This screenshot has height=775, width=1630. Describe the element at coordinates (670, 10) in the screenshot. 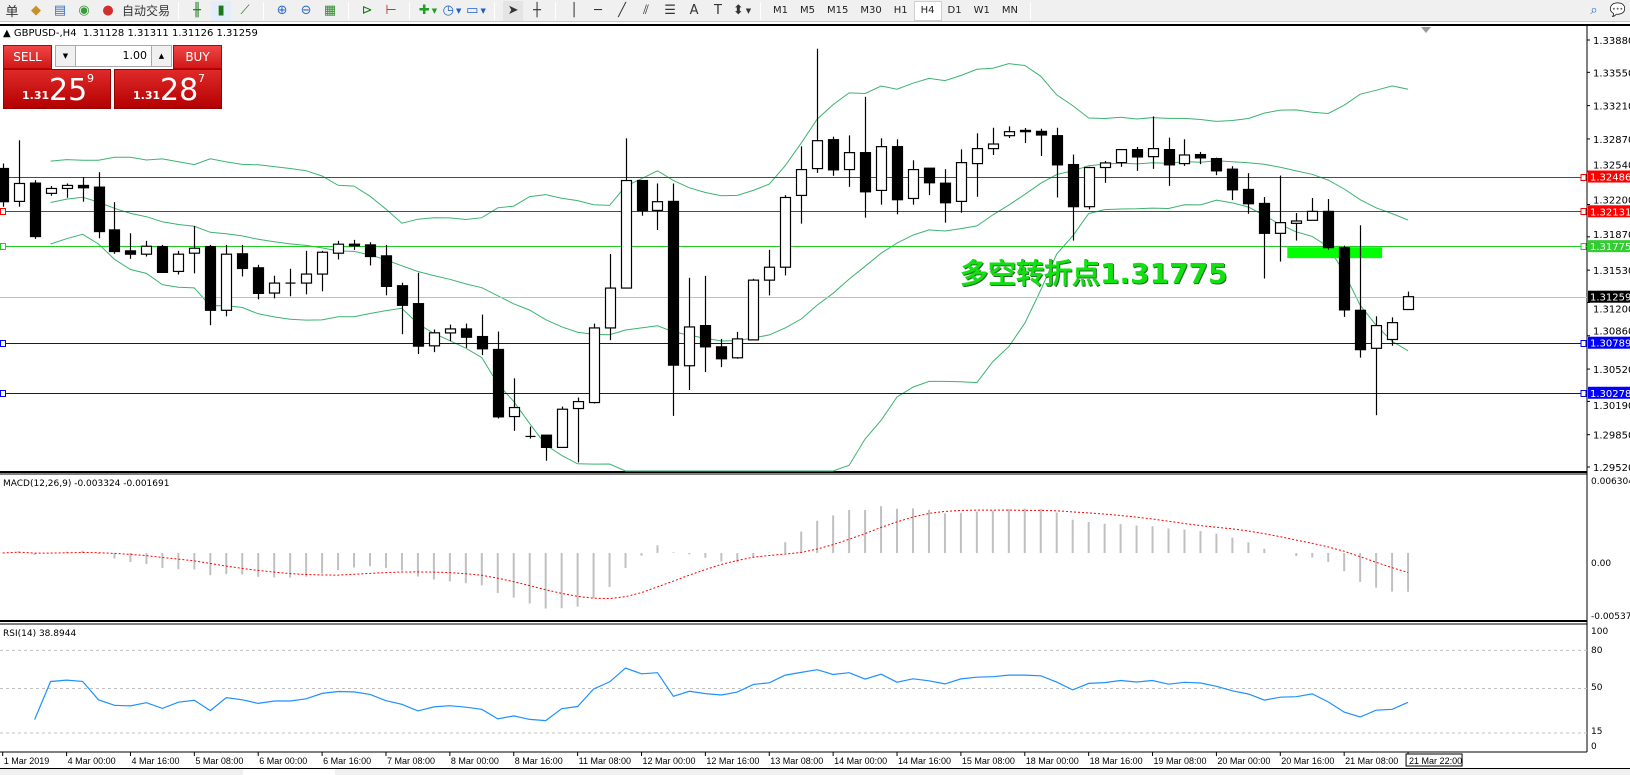

I see `fibonacci-icon: ☰` at that location.